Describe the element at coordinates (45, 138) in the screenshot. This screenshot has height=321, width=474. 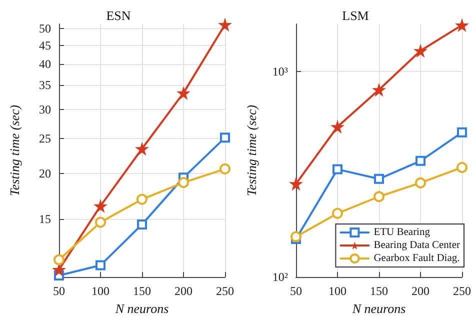
I see `y-tick-label: 25` at that location.